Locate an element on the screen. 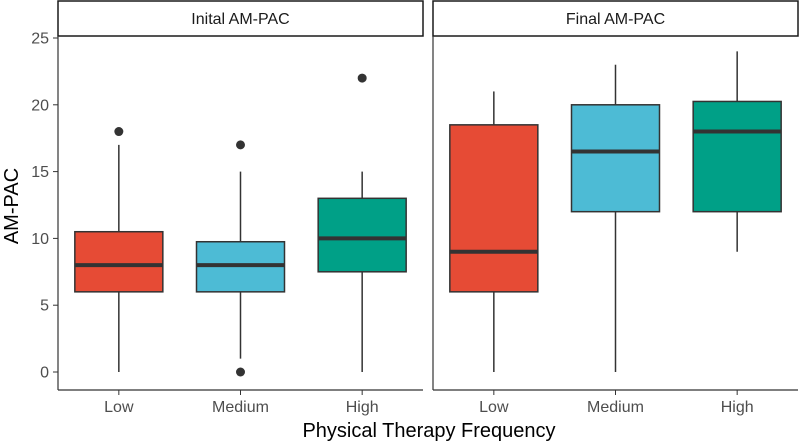 This screenshot has width=800, height=444. y-tick-label: 15 is located at coordinates (40, 172).